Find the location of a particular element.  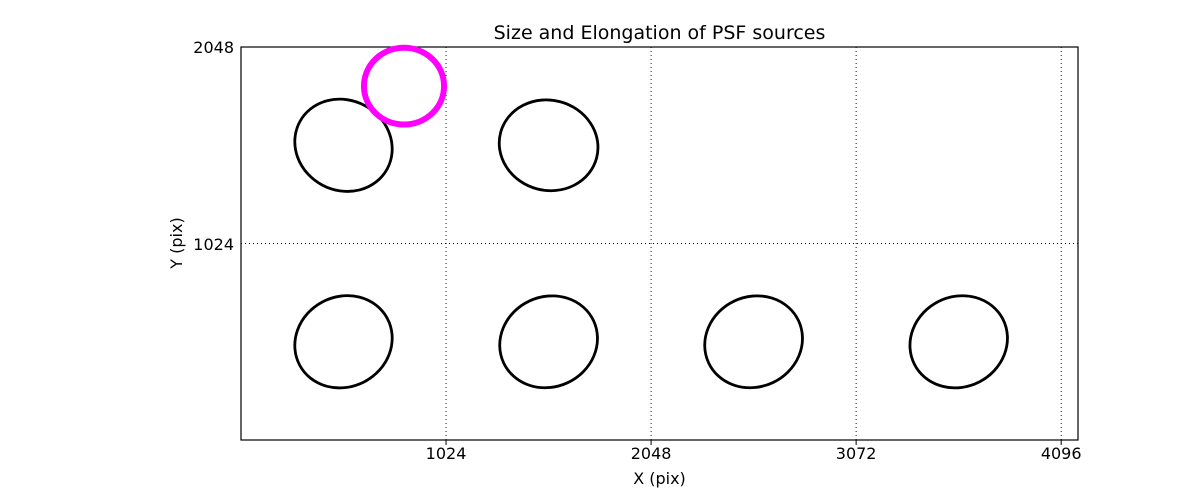

y-tick-label: 1024 is located at coordinates (213, 244).